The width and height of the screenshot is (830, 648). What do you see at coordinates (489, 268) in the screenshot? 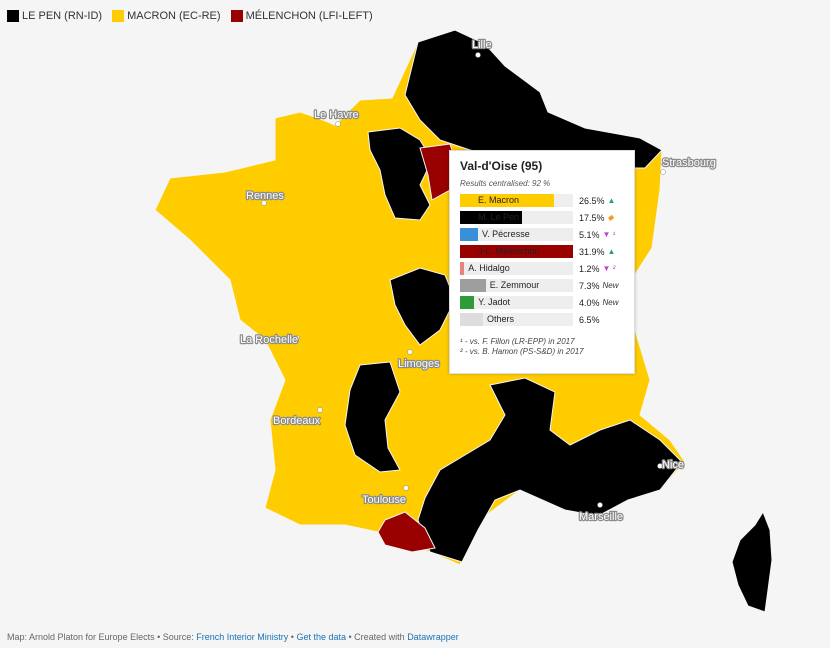
I see `candidate-name: A. Hidalgo` at bounding box center [489, 268].